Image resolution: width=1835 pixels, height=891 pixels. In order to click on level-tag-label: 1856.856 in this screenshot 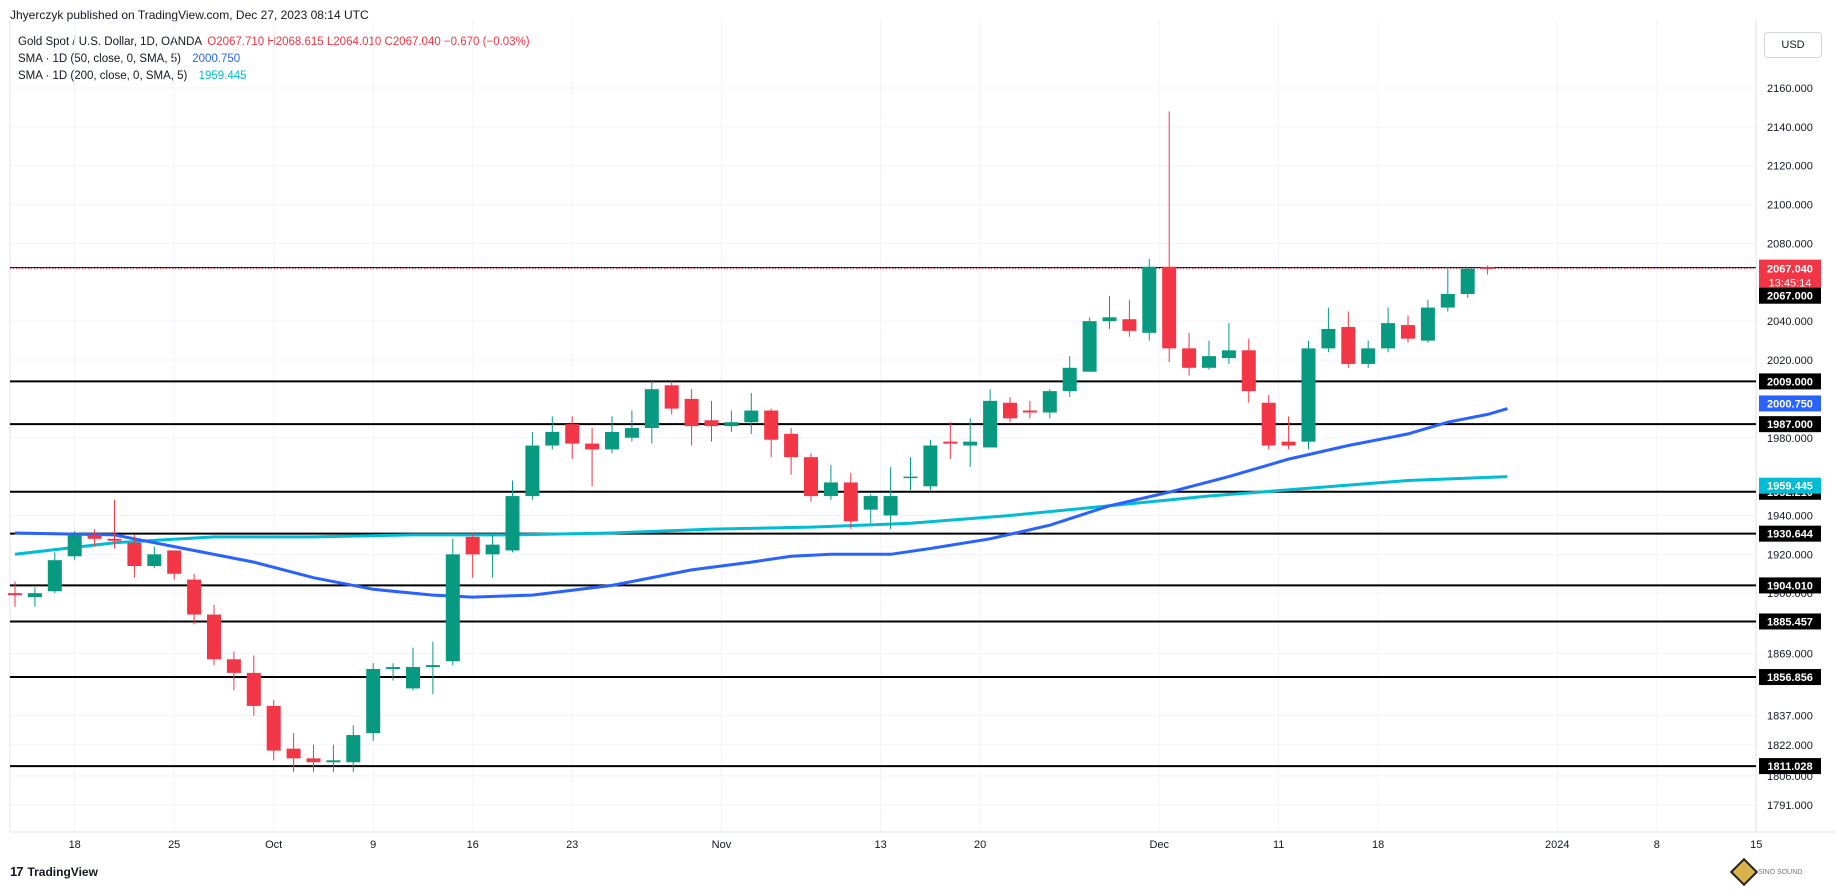, I will do `click(1790, 678)`.